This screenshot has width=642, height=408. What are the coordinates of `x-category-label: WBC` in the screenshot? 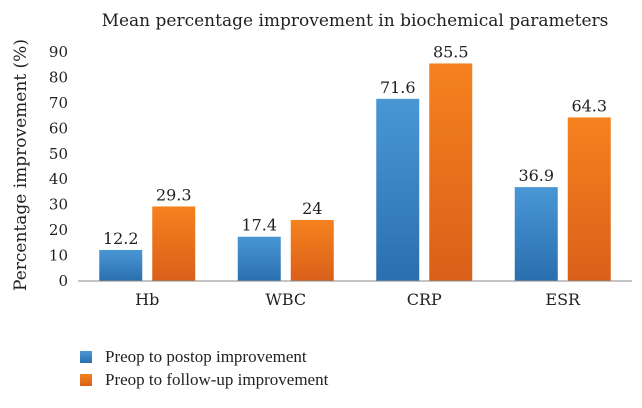 It's located at (285, 299).